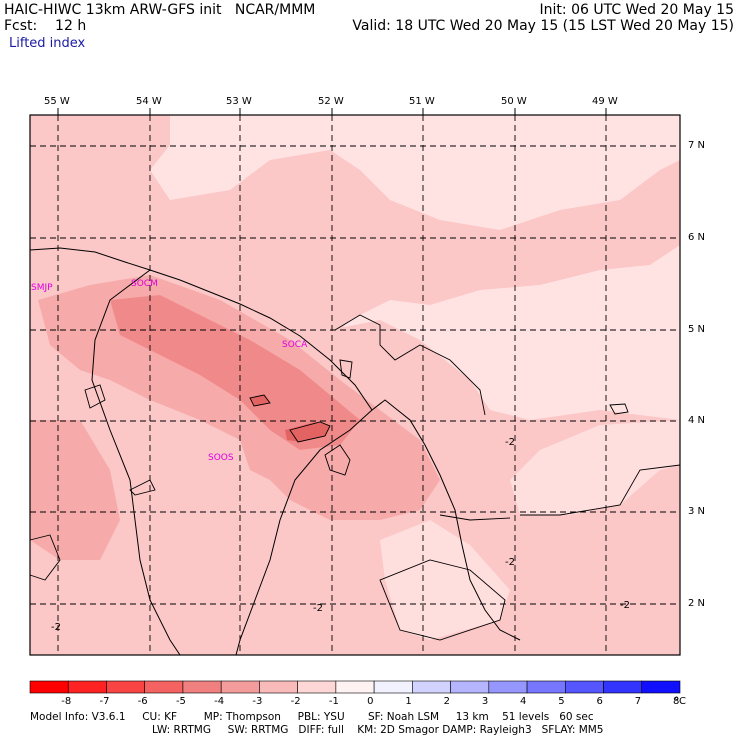 This screenshot has height=740, width=740. Describe the element at coordinates (45, 26) in the screenshot. I see `forecast-hour: Fcst: 12 h` at that location.